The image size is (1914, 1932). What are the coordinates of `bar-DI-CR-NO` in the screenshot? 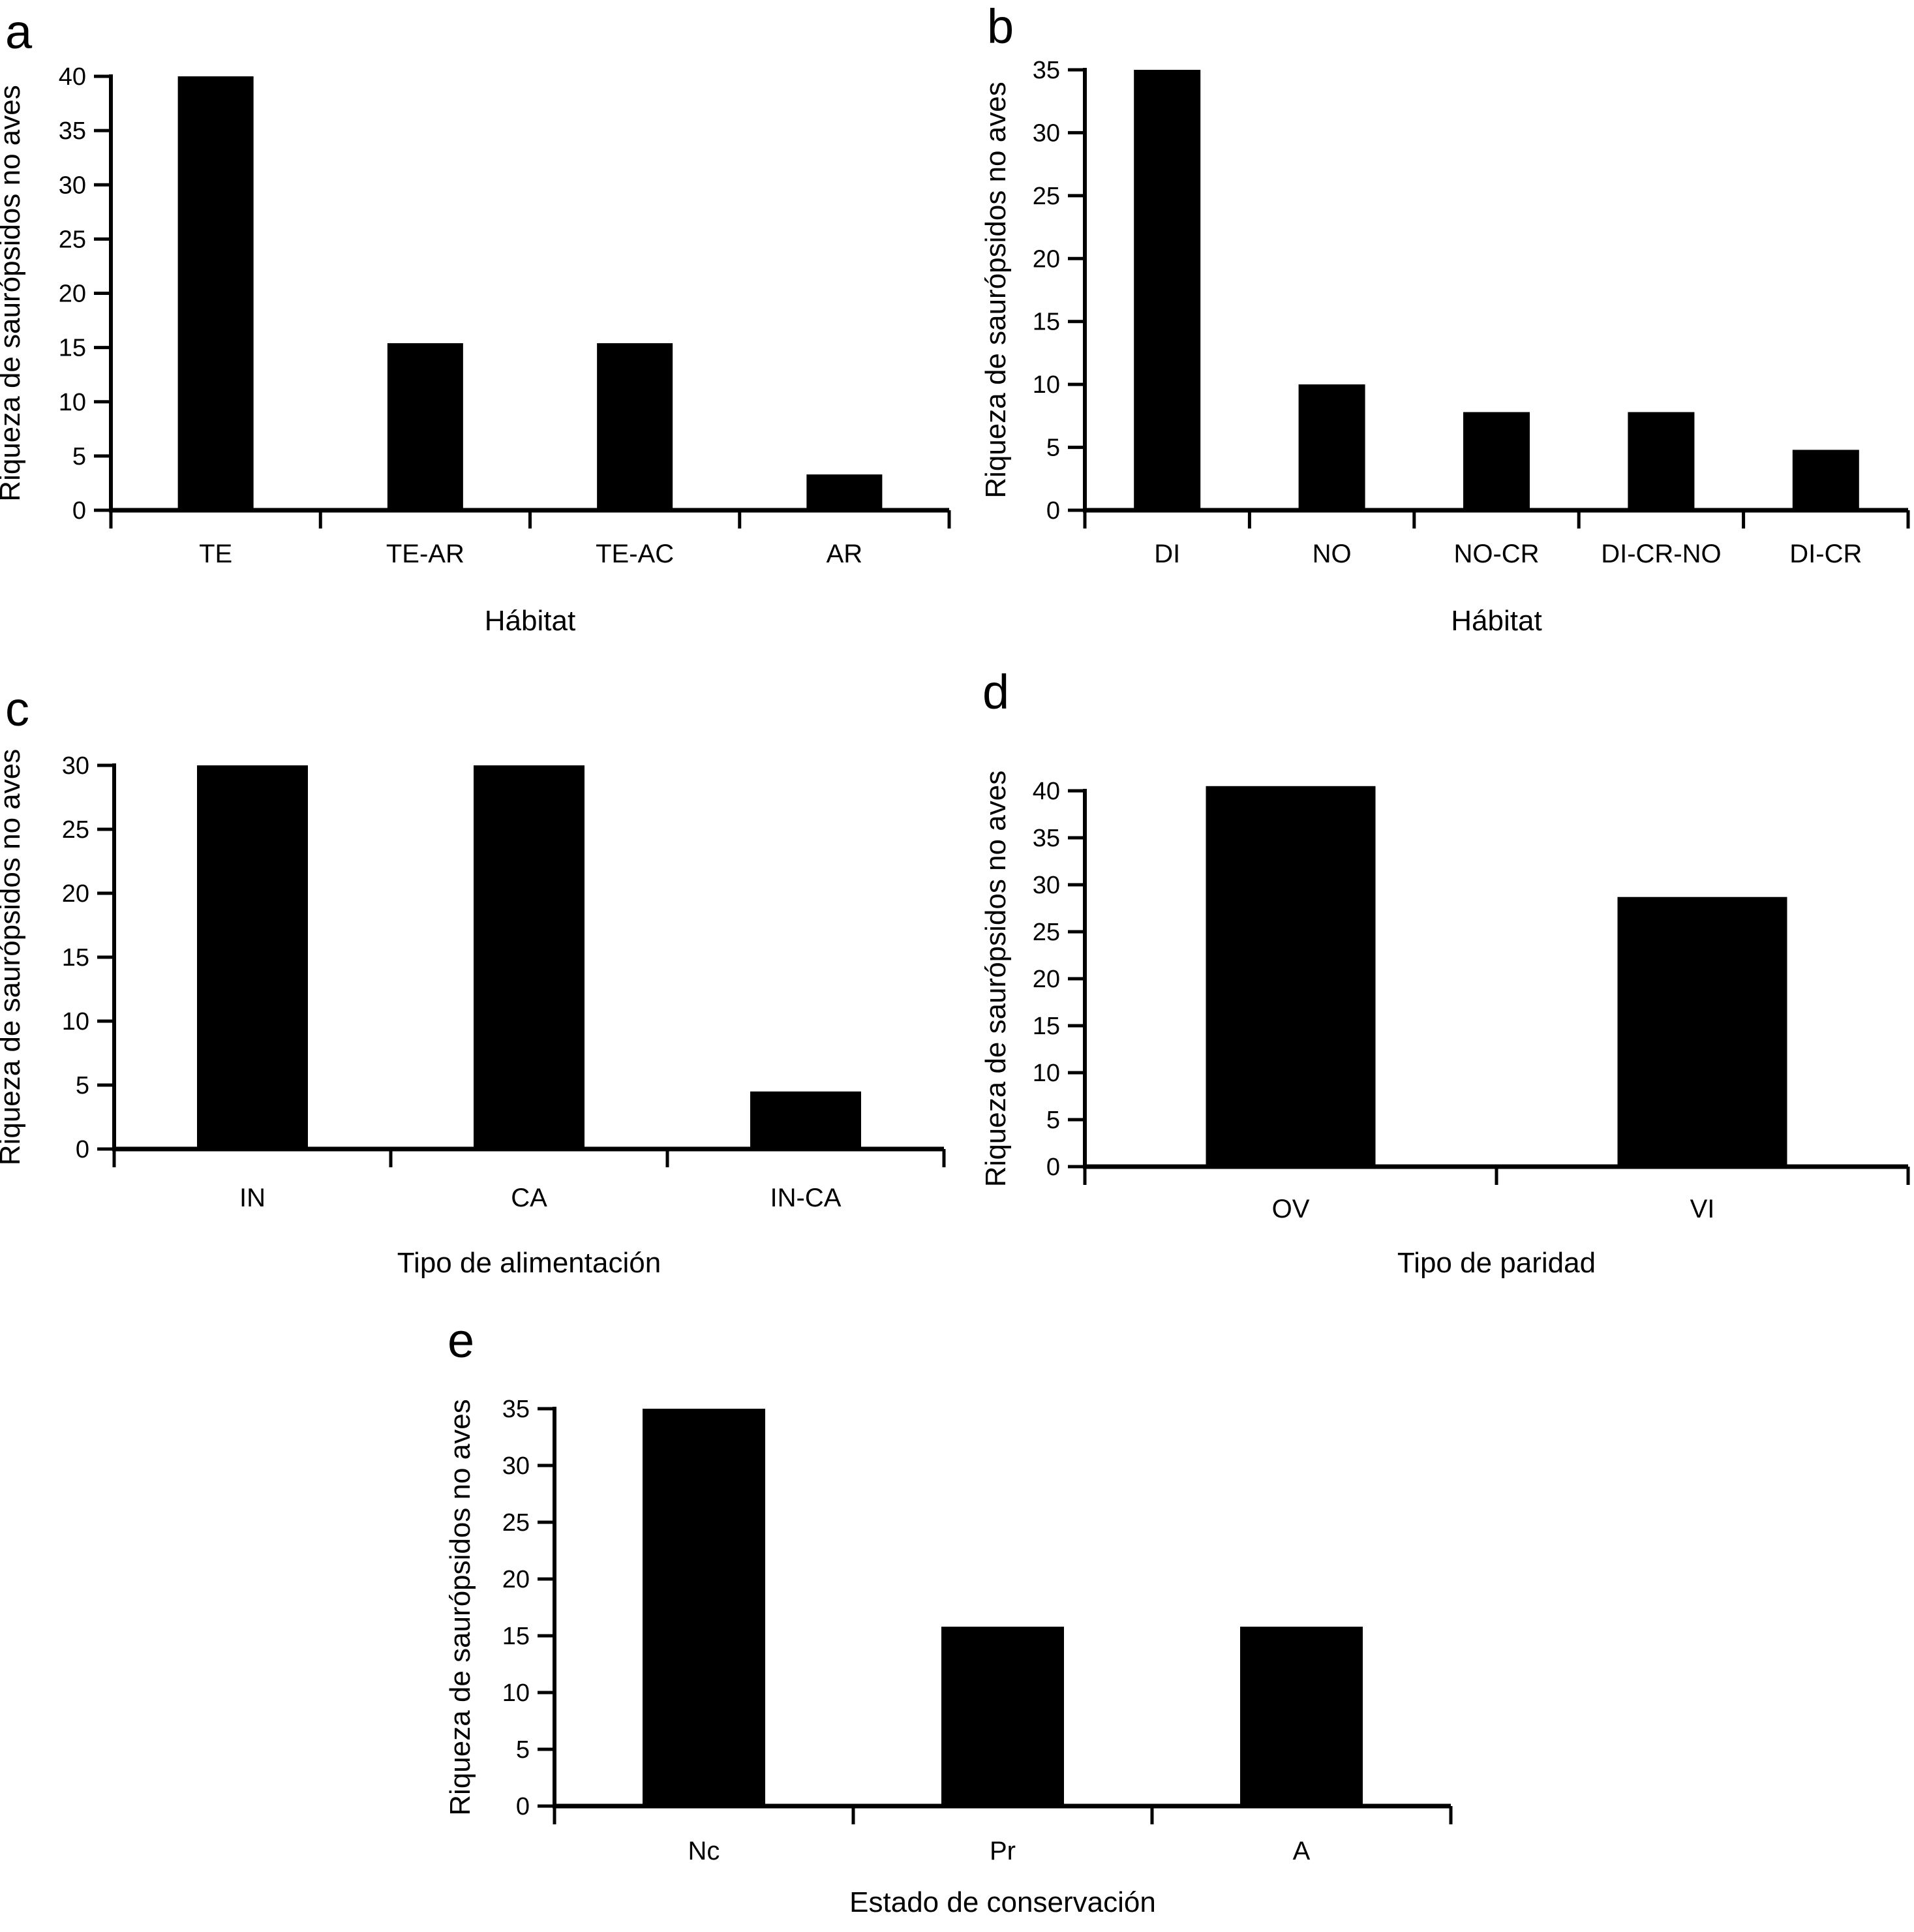 It's located at (1661, 461).